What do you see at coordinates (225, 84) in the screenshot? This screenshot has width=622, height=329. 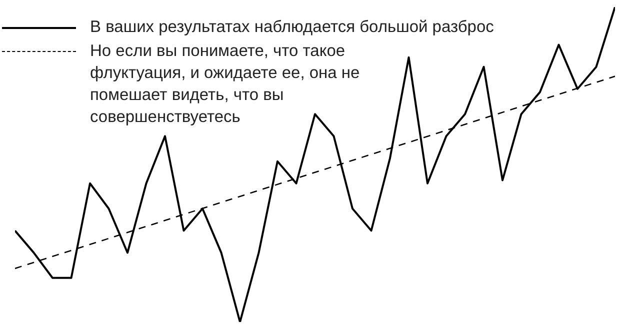 I see `legend-label: Но если вы понимаете, что такое флуктуация, и ожидаете ее, она не помешает видеть, что вы совершенствуетесь` at bounding box center [225, 84].